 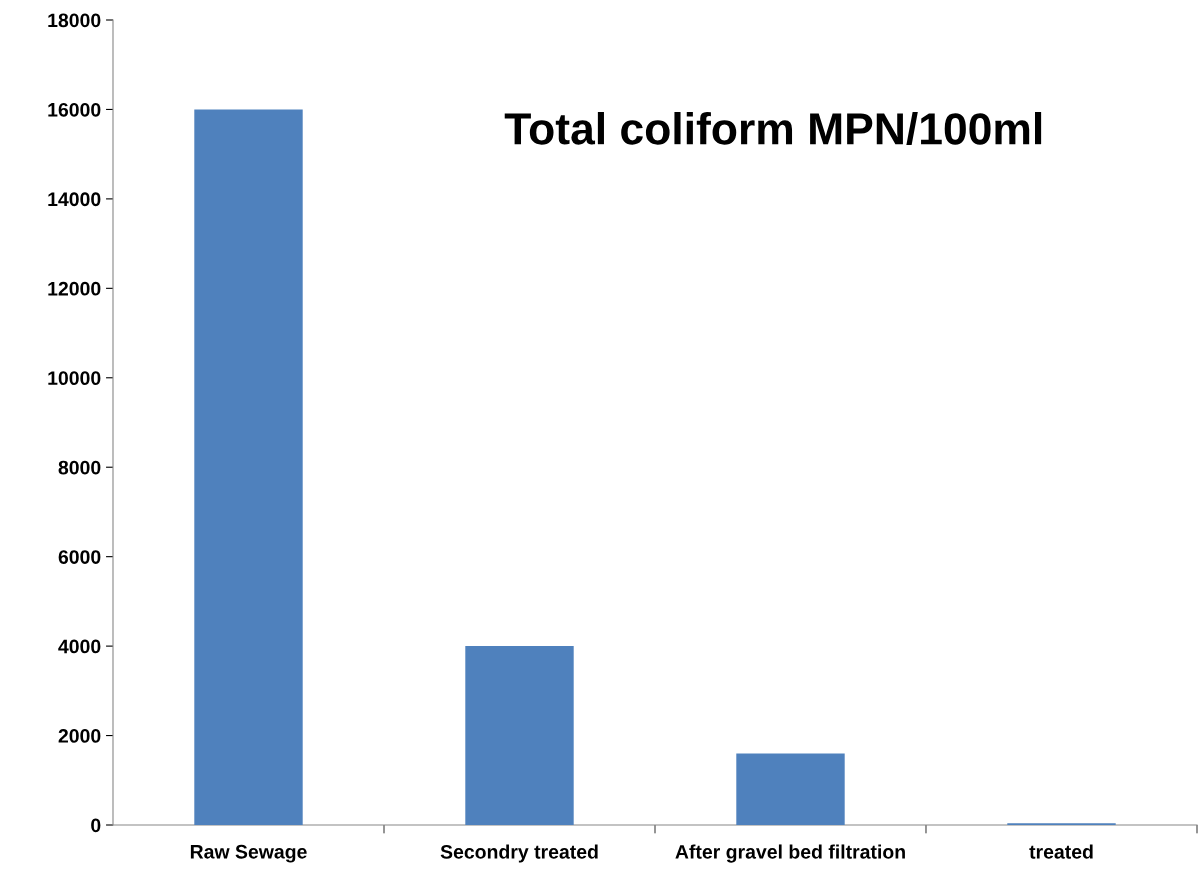 I want to click on y-tick-label: 2000, so click(x=79, y=736).